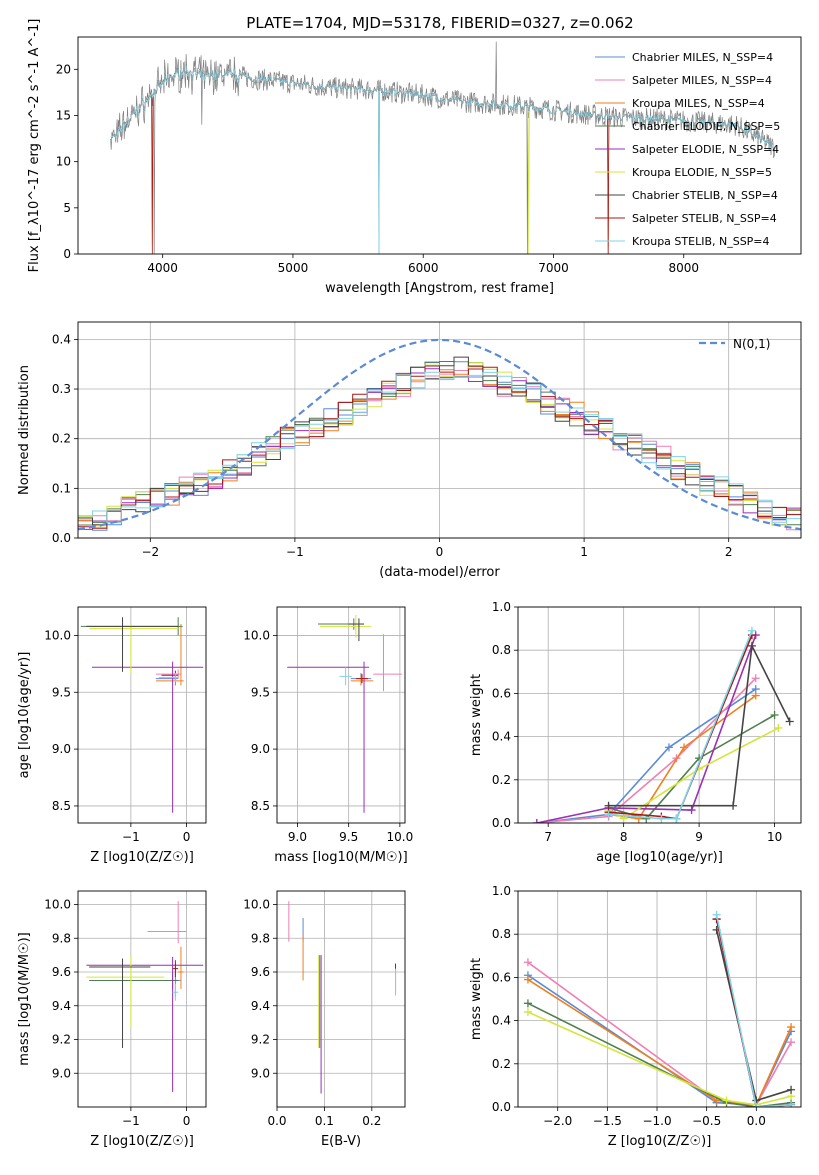 The width and height of the screenshot is (819, 1175). Describe the element at coordinates (501, 1021) in the screenshot. I see `weight-vs-Z-ytick-label: 0.4` at that location.